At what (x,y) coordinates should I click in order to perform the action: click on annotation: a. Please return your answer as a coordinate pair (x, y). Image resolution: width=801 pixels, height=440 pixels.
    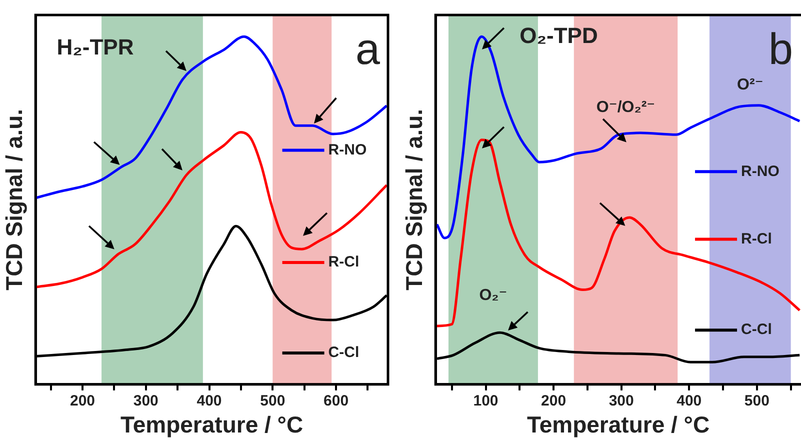
    Looking at the image, I should click on (368, 49).